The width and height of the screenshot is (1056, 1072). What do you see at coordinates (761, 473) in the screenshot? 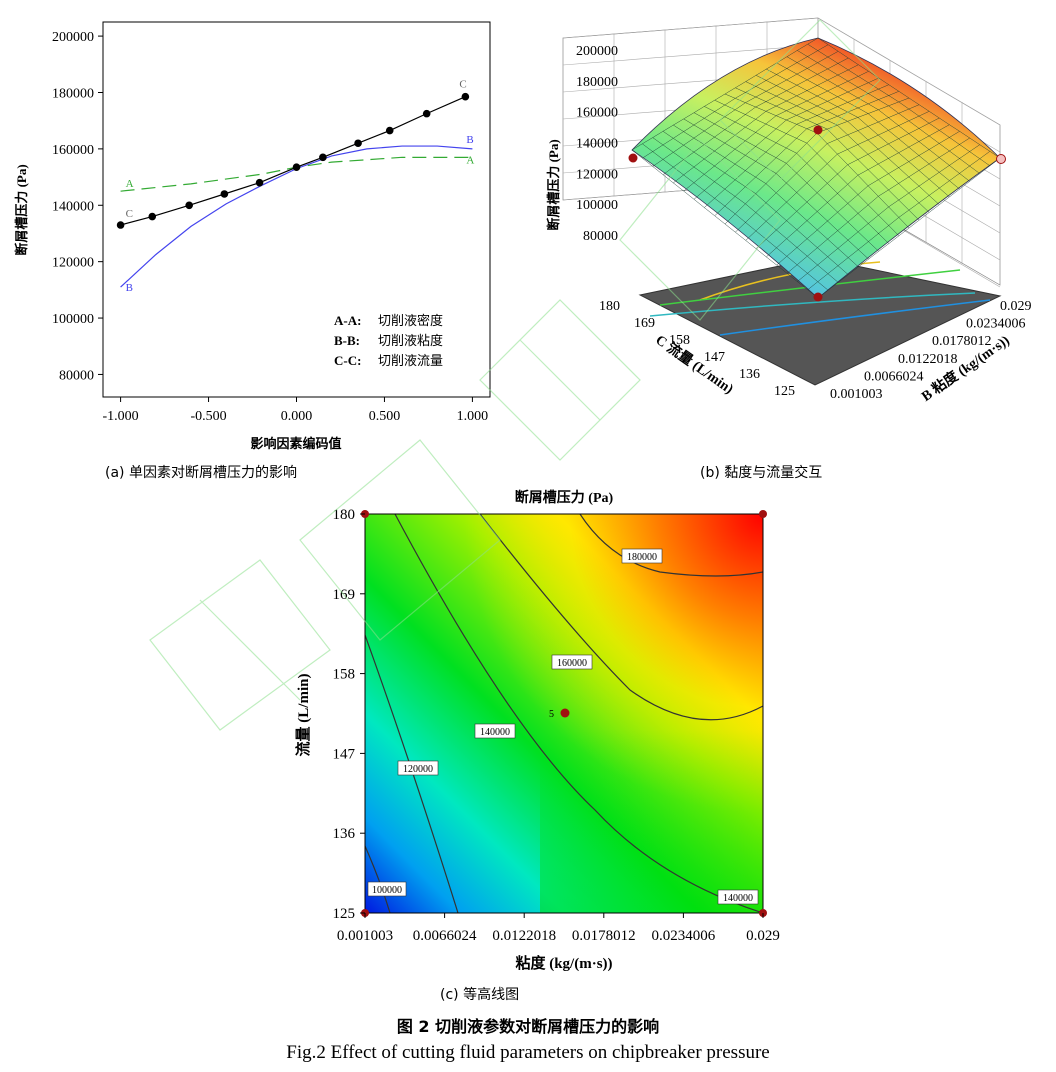
I see `caption-b: (b) 黏度与流量交互` at bounding box center [761, 473].